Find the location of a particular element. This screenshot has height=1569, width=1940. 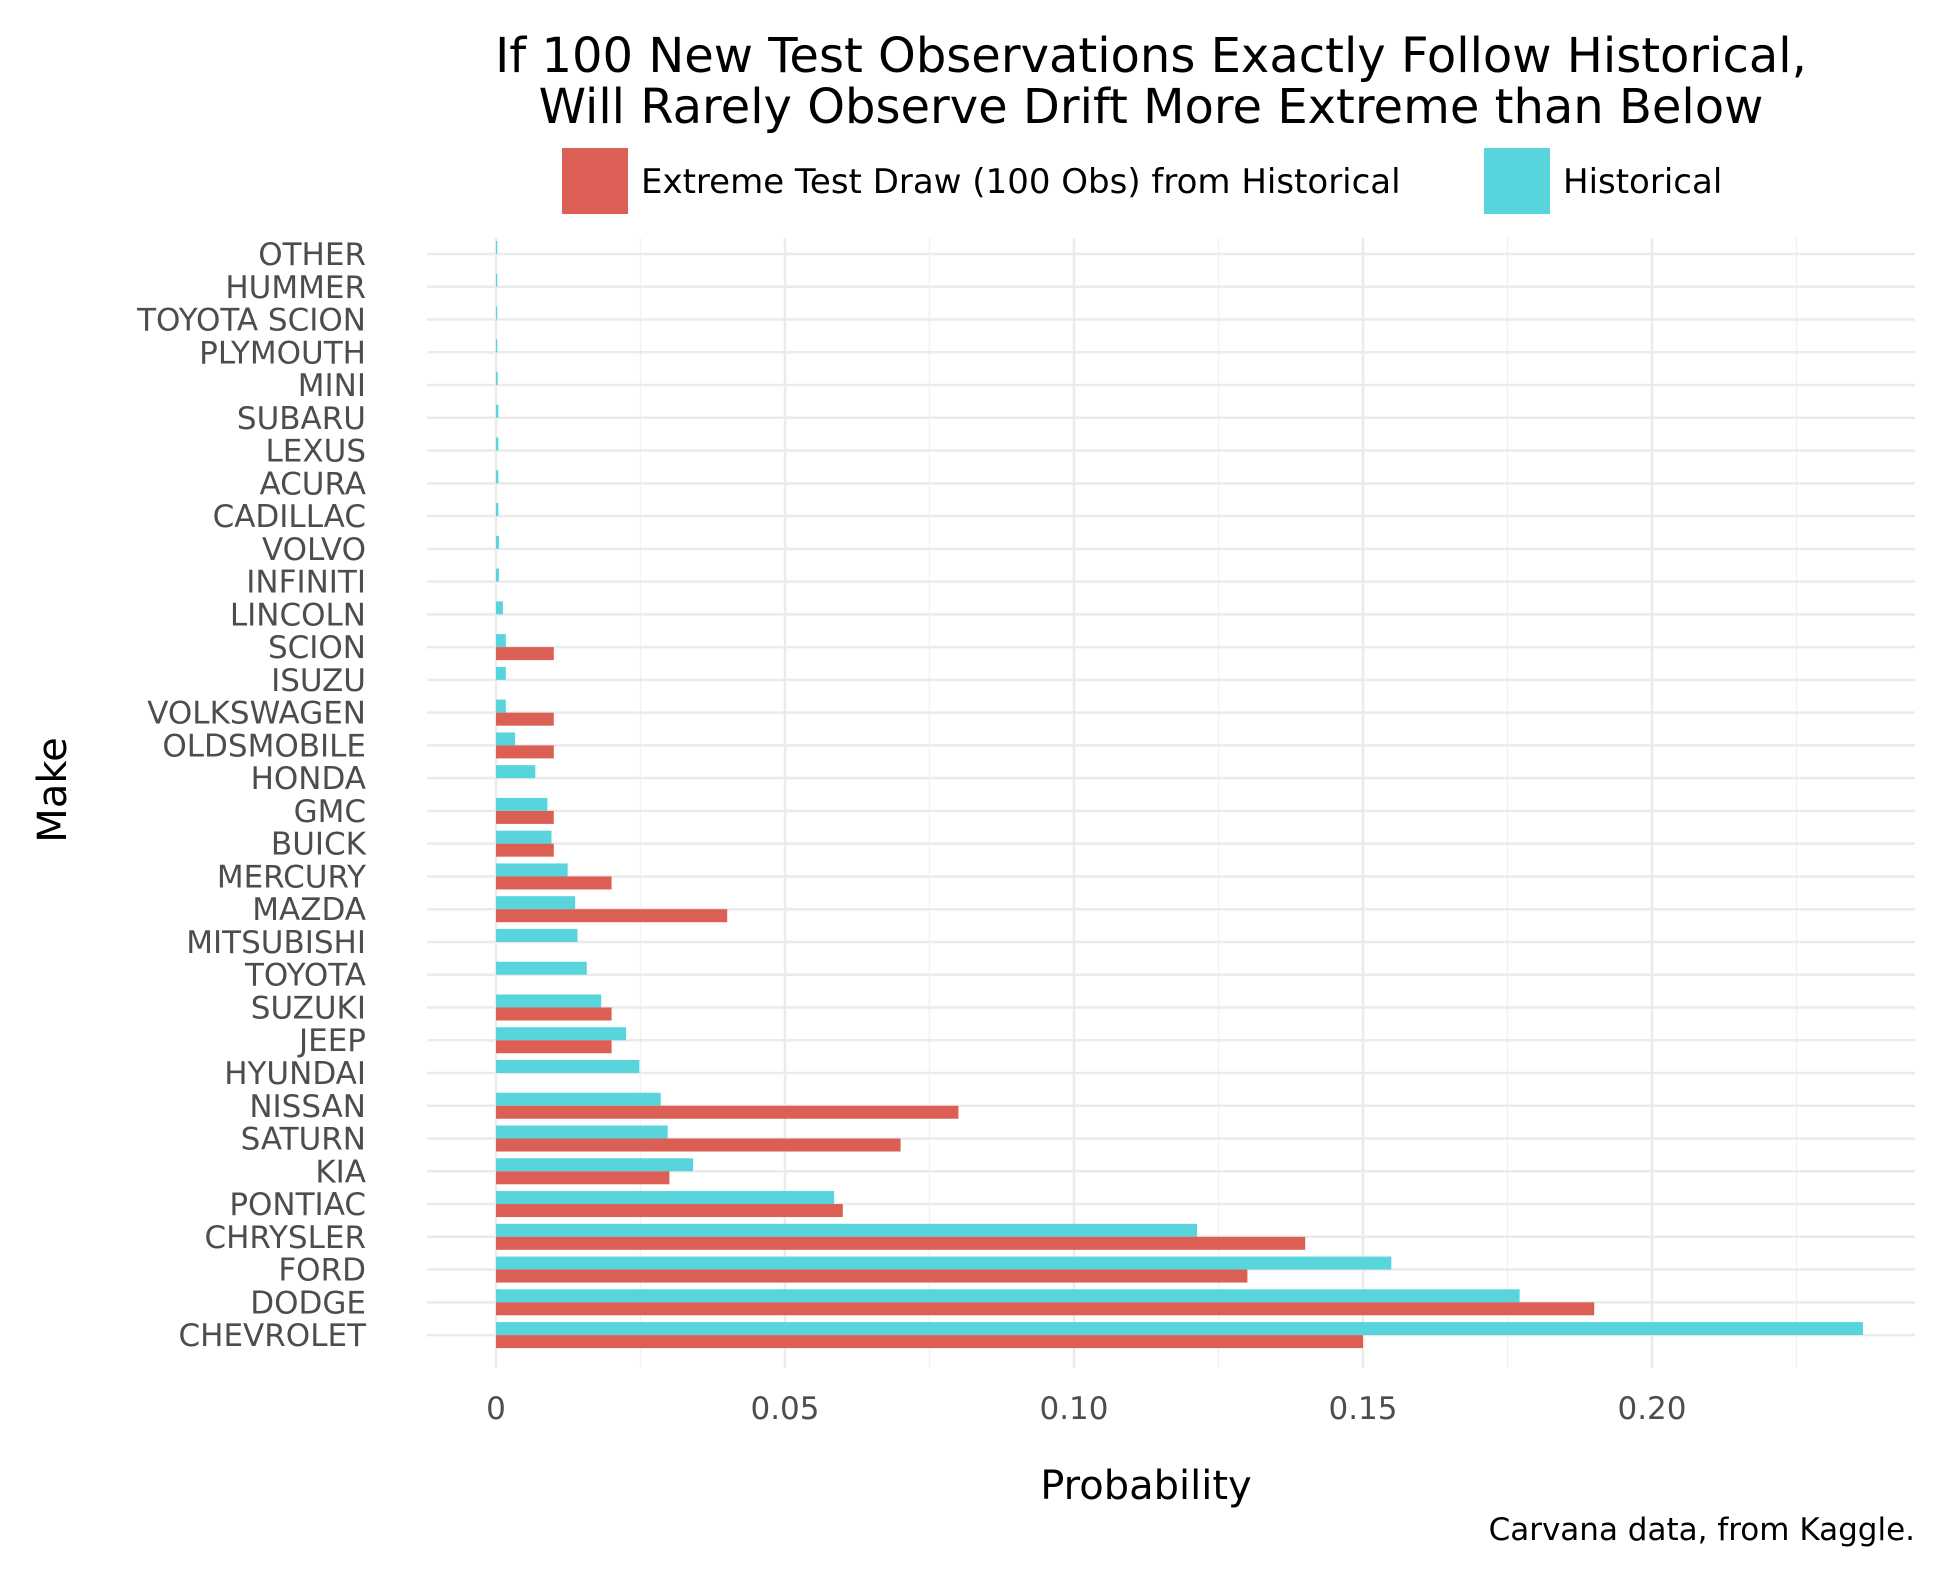

bar-historical-isuzu is located at coordinates (501, 673).